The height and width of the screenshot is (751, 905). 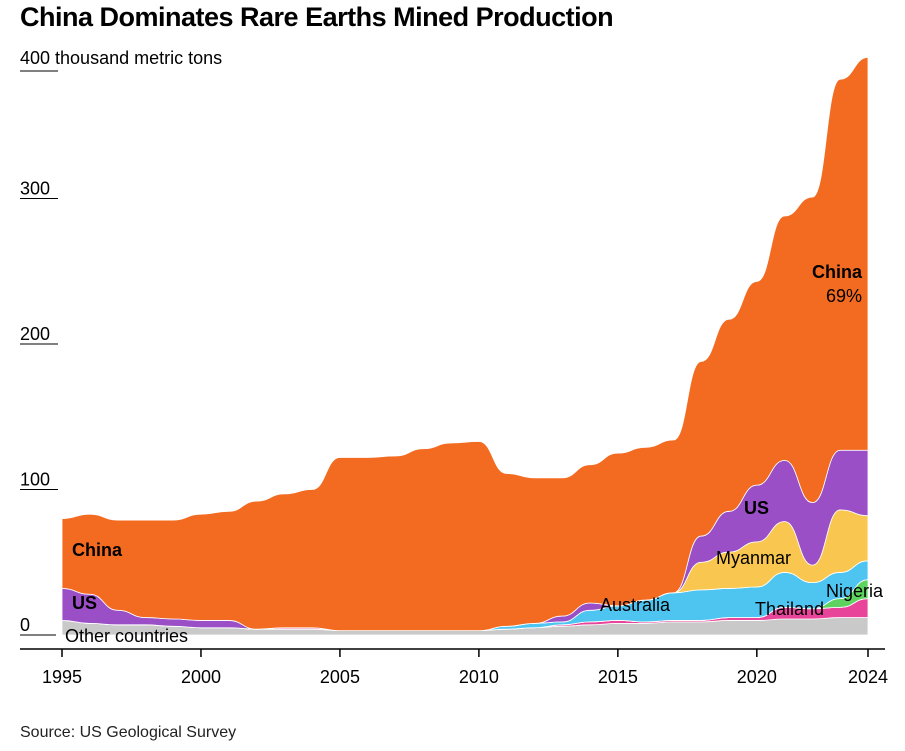 I want to click on y-tick-label: 100, so click(x=35, y=480).